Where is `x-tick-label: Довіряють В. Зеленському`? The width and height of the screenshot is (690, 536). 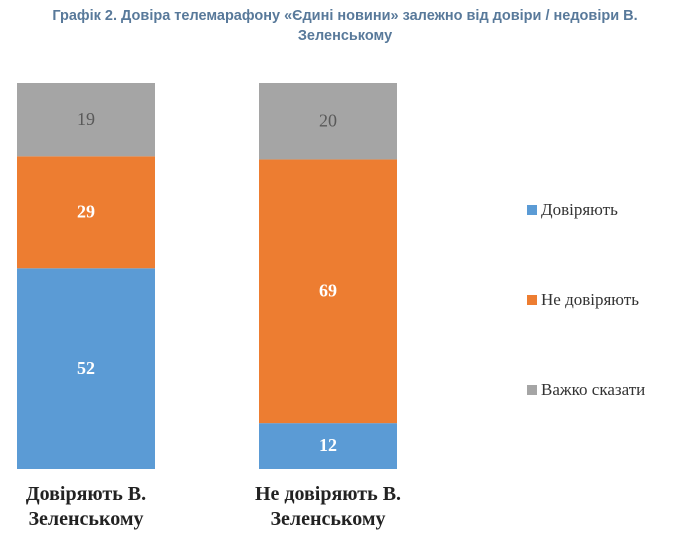 x-tick-label: Довіряють В. Зеленському is located at coordinates (86, 506).